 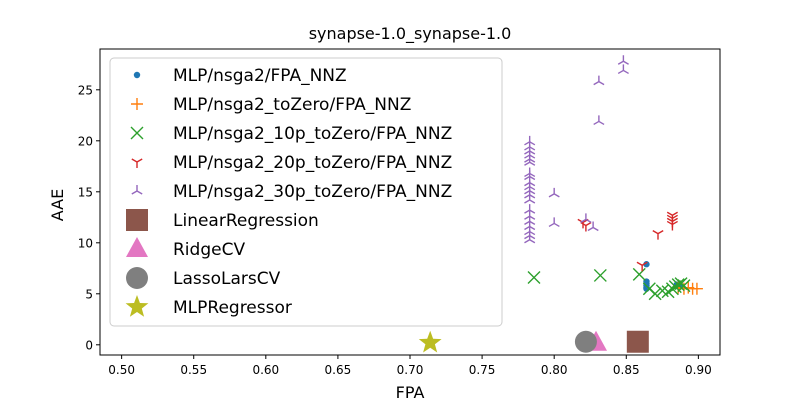 What do you see at coordinates (338, 370) in the screenshot?
I see `x-tick-label: 0.65` at bounding box center [338, 370].